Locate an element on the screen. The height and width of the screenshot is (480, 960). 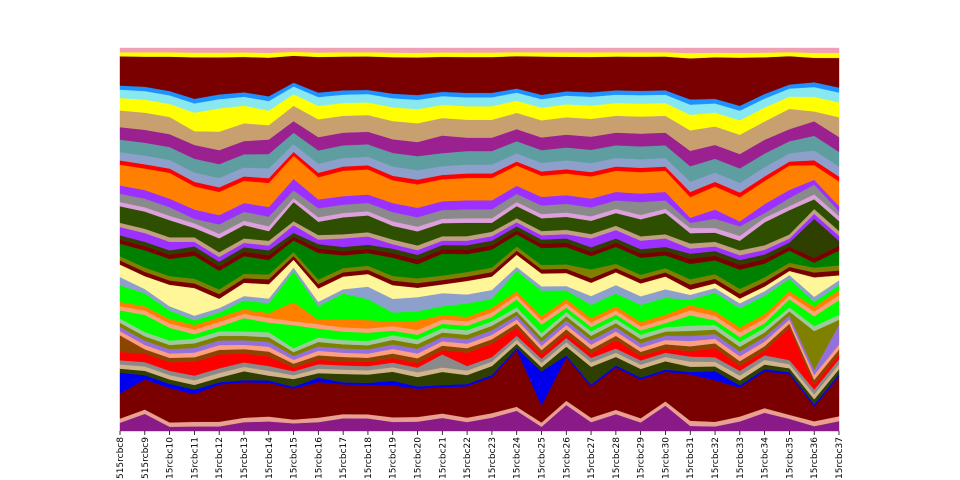
x-tick-label: 515rcbc20 is located at coordinates (419, 458).